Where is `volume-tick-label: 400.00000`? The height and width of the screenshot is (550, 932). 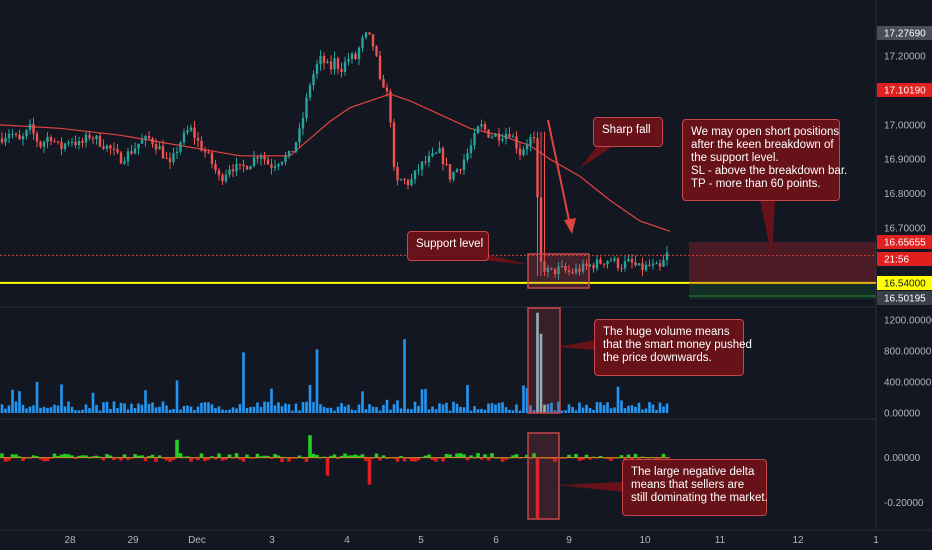
volume-tick-label: 400.00000 is located at coordinates (908, 382).